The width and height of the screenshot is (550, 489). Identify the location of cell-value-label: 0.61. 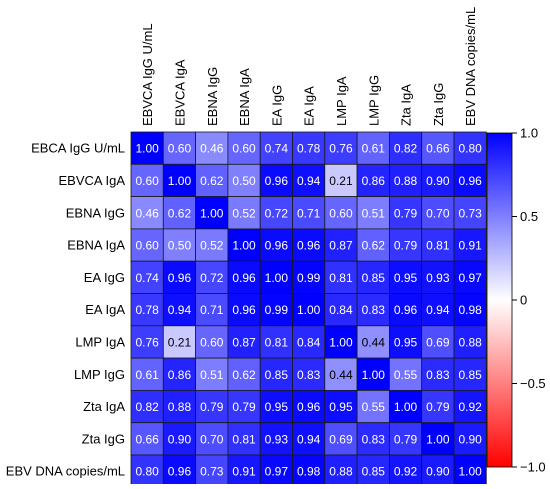
(147, 375).